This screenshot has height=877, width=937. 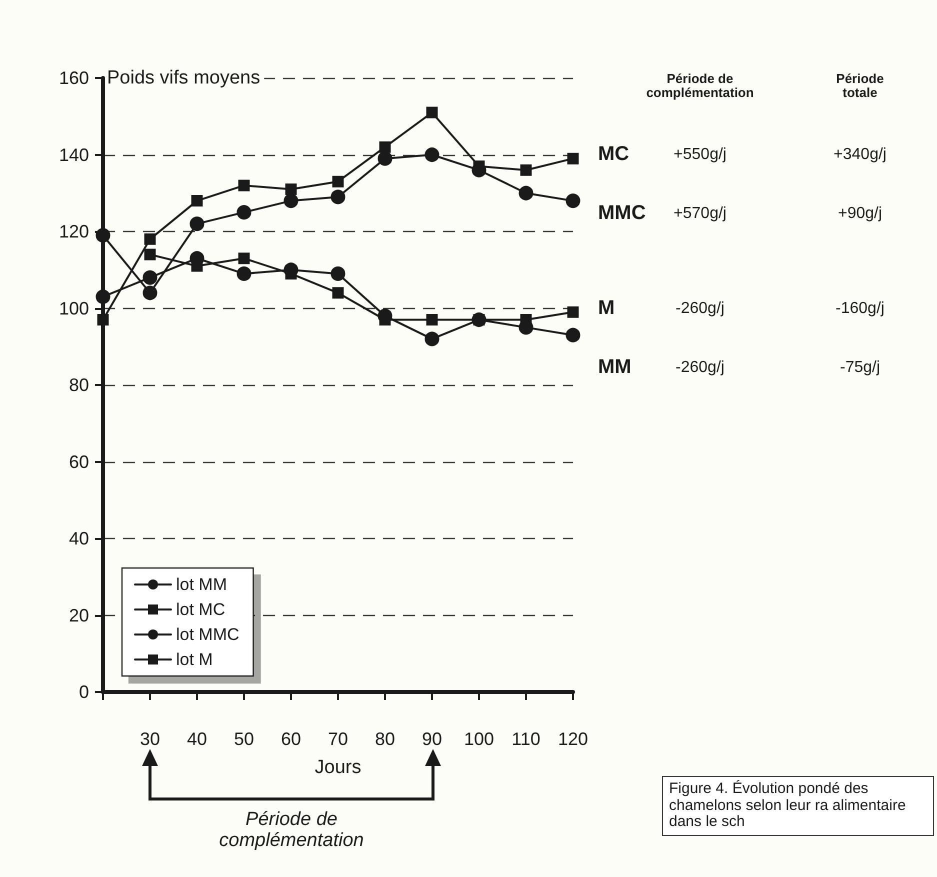 I want to click on text: +90g/j, so click(x=860, y=214).